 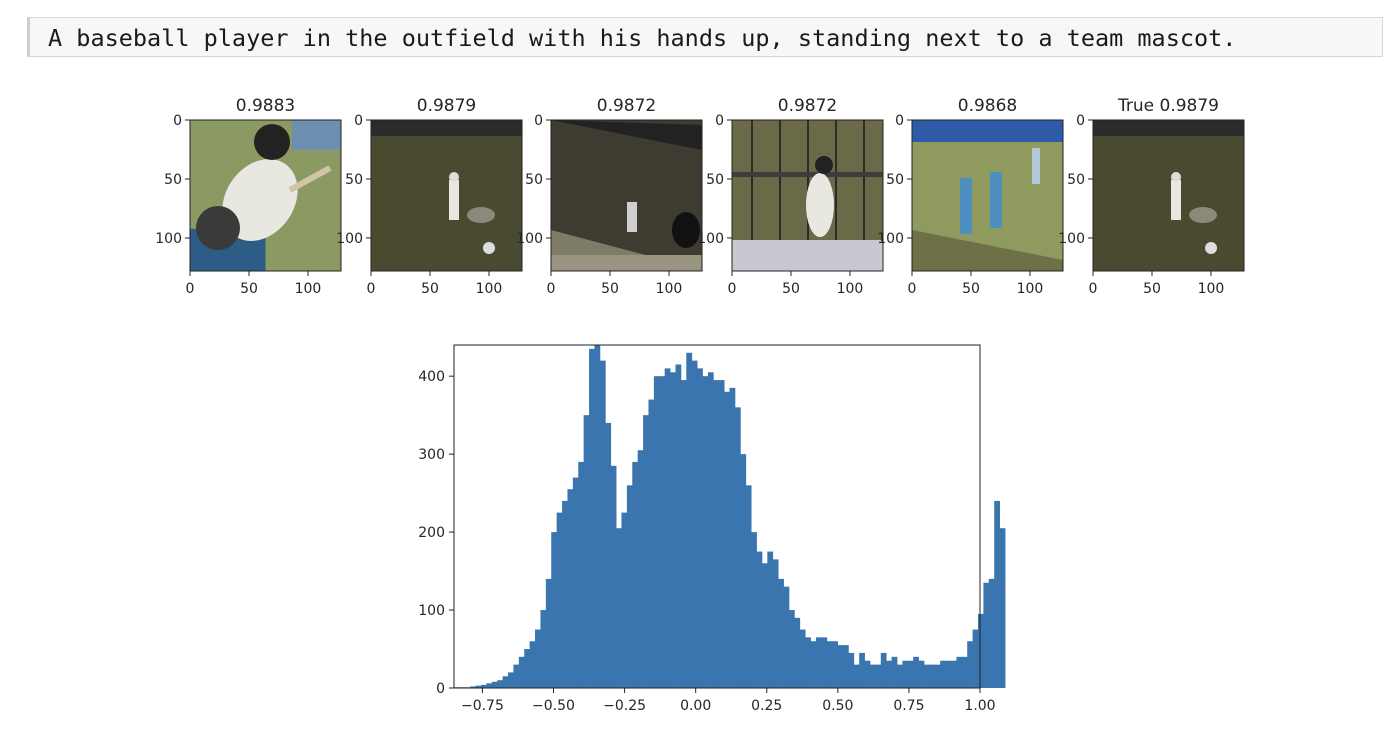 What do you see at coordinates (260, 200) in the screenshot?
I see `batter-body` at bounding box center [260, 200].